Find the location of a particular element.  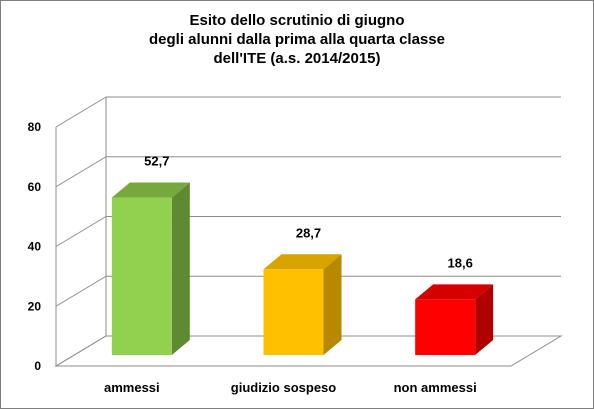

y-tick-label-40: 40 is located at coordinates (35, 247).